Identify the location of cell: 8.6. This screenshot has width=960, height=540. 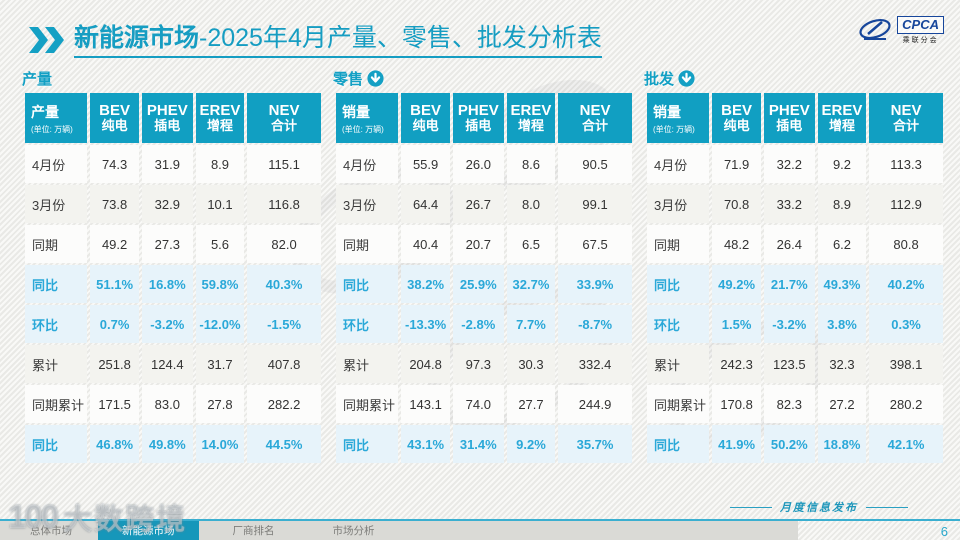
(531, 164).